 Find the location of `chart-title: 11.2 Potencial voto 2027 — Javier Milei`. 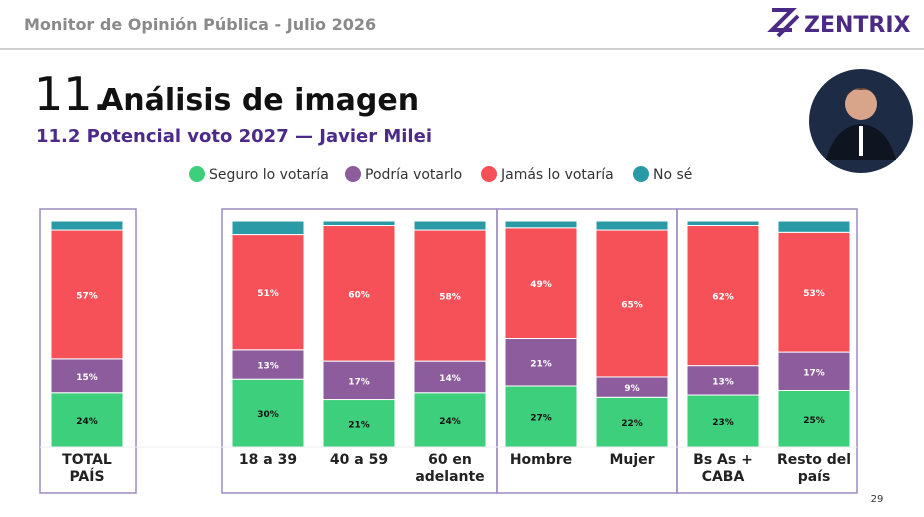

chart-title: 11.2 Potencial voto 2027 — Javier Milei is located at coordinates (234, 136).